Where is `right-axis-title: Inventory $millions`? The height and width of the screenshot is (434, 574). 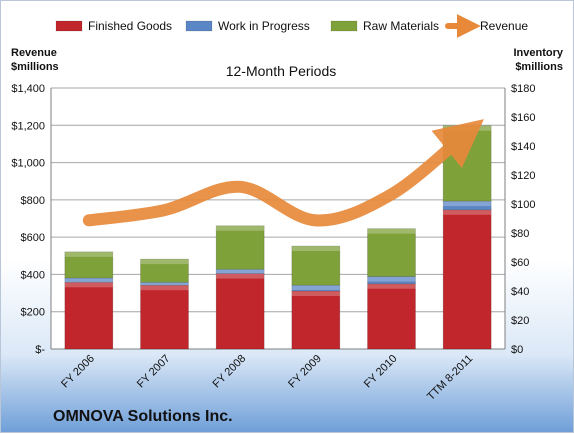 right-axis-title: Inventory $millions is located at coordinates (538, 60).